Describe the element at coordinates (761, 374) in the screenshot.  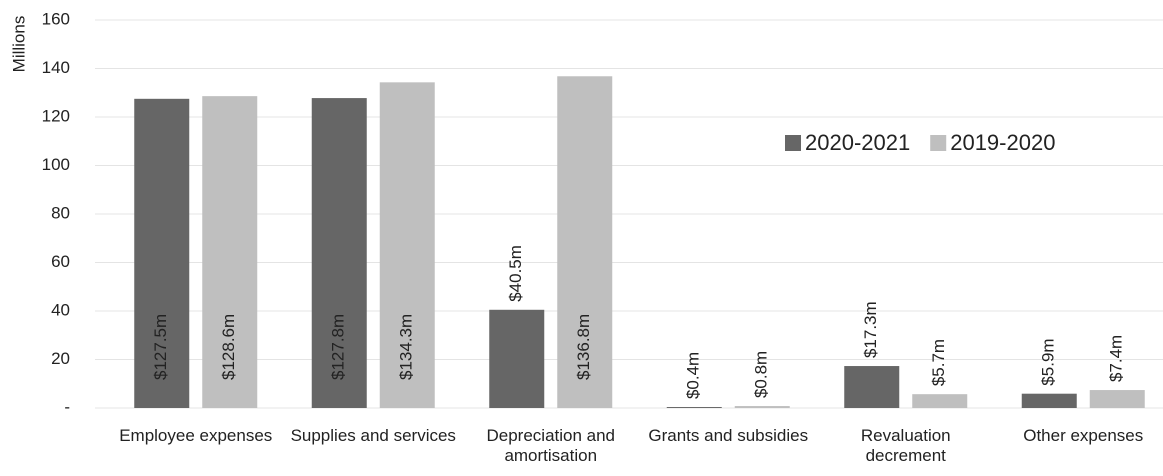
I see `value-label: $0.8m` at that location.